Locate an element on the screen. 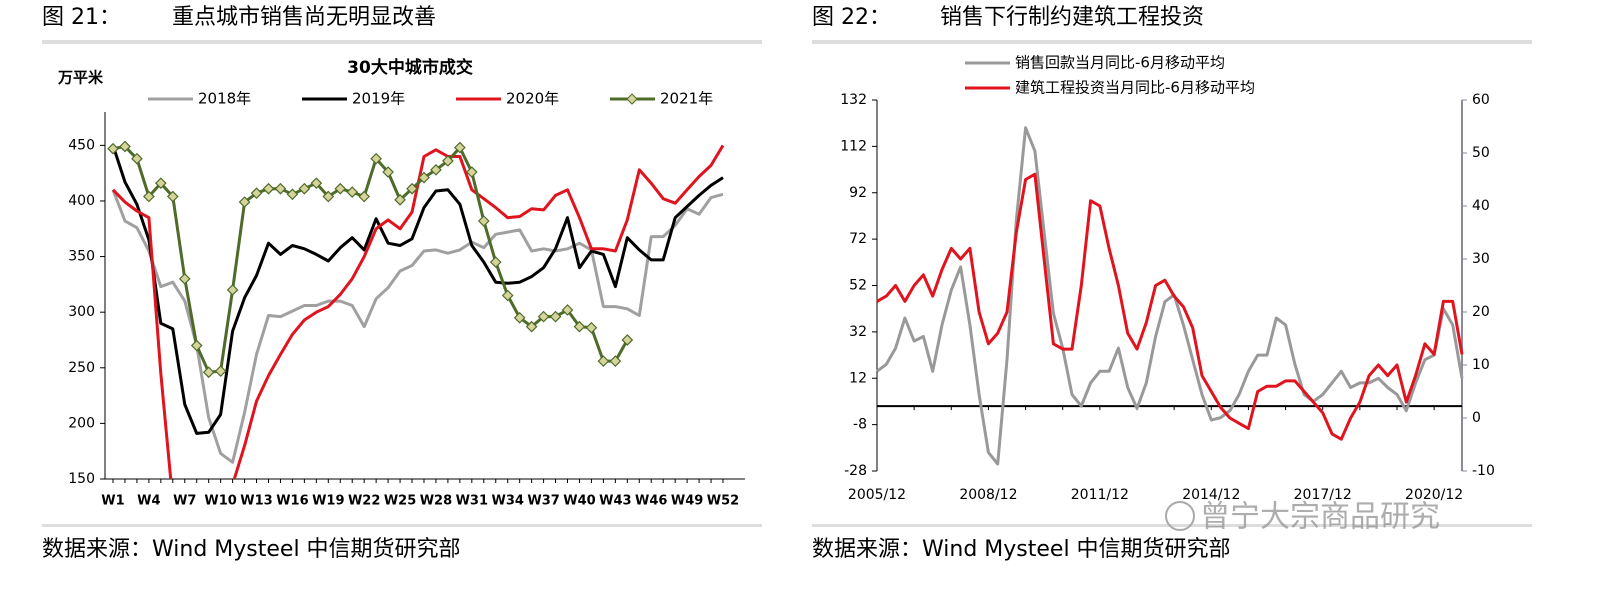 The image size is (1609, 601). legend-label: 2021年 is located at coordinates (686, 99).